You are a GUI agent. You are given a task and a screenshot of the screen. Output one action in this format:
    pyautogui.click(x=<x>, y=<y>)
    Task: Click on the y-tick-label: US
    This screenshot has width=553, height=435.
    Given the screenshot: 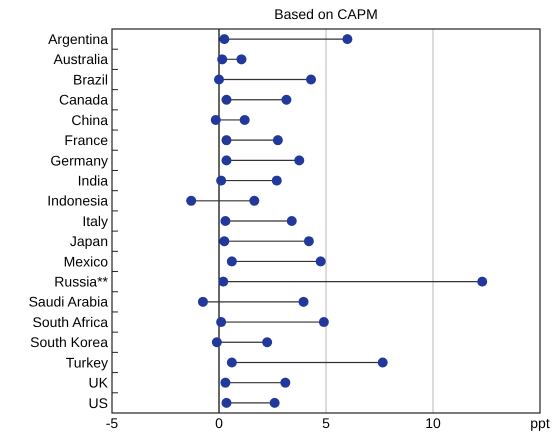 What is the action you would take?
    pyautogui.click(x=98, y=402)
    